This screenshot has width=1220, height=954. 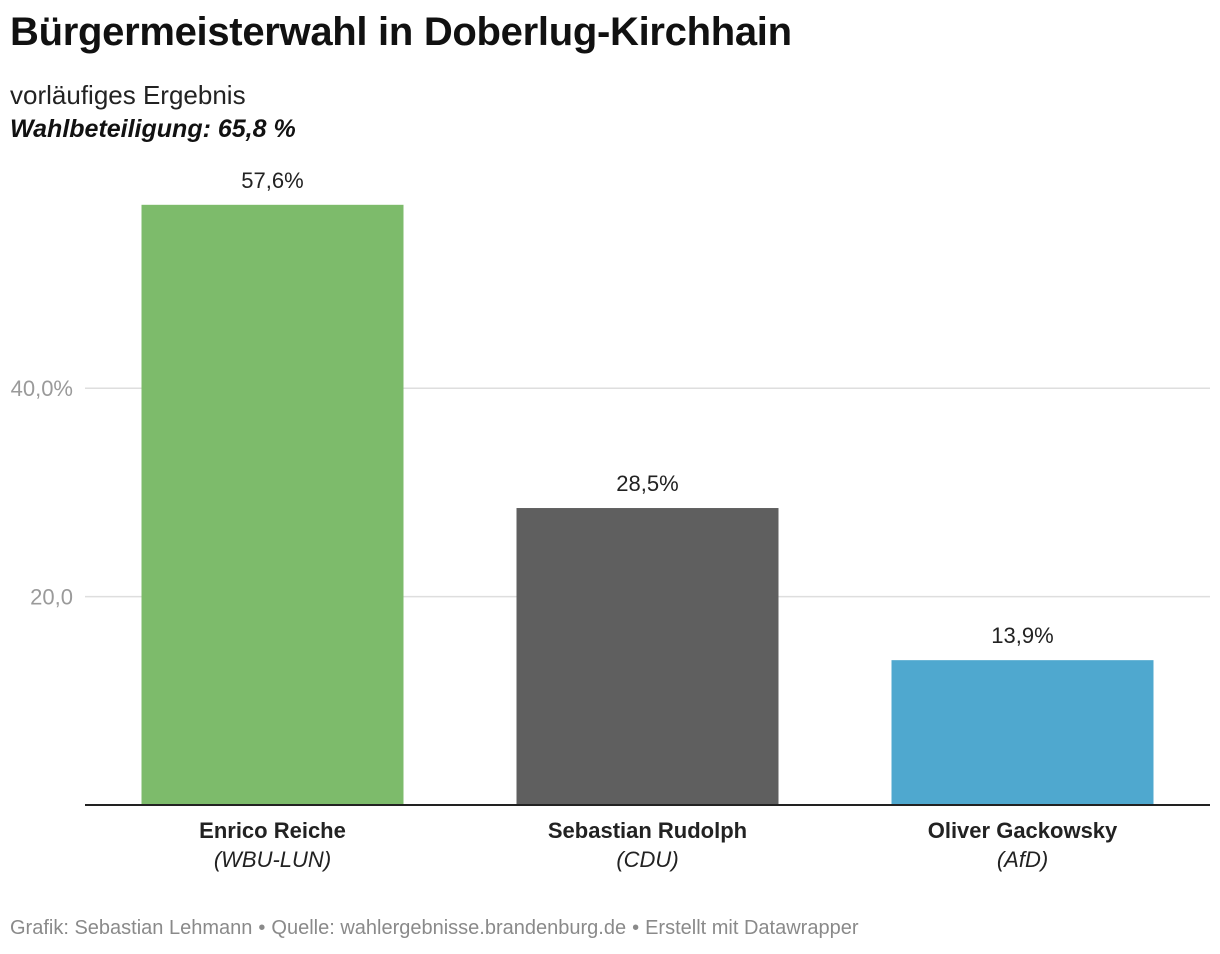 I want to click on party-label: (WBU-LUN), so click(x=272, y=859).